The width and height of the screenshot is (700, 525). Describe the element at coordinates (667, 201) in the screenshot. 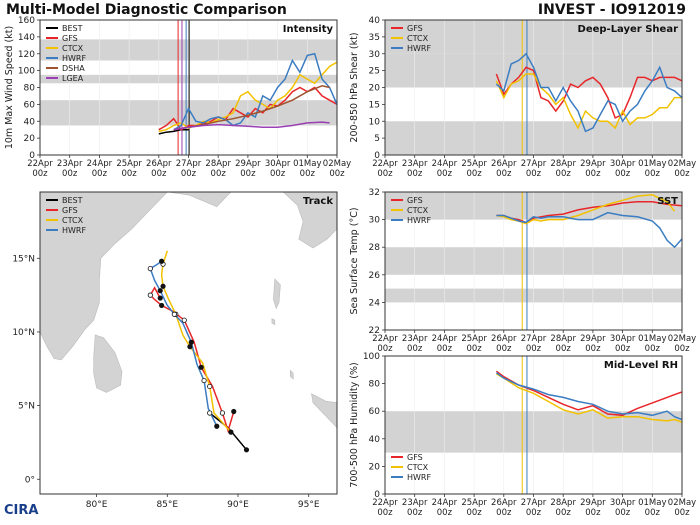

I see `chart-title: SST` at that location.